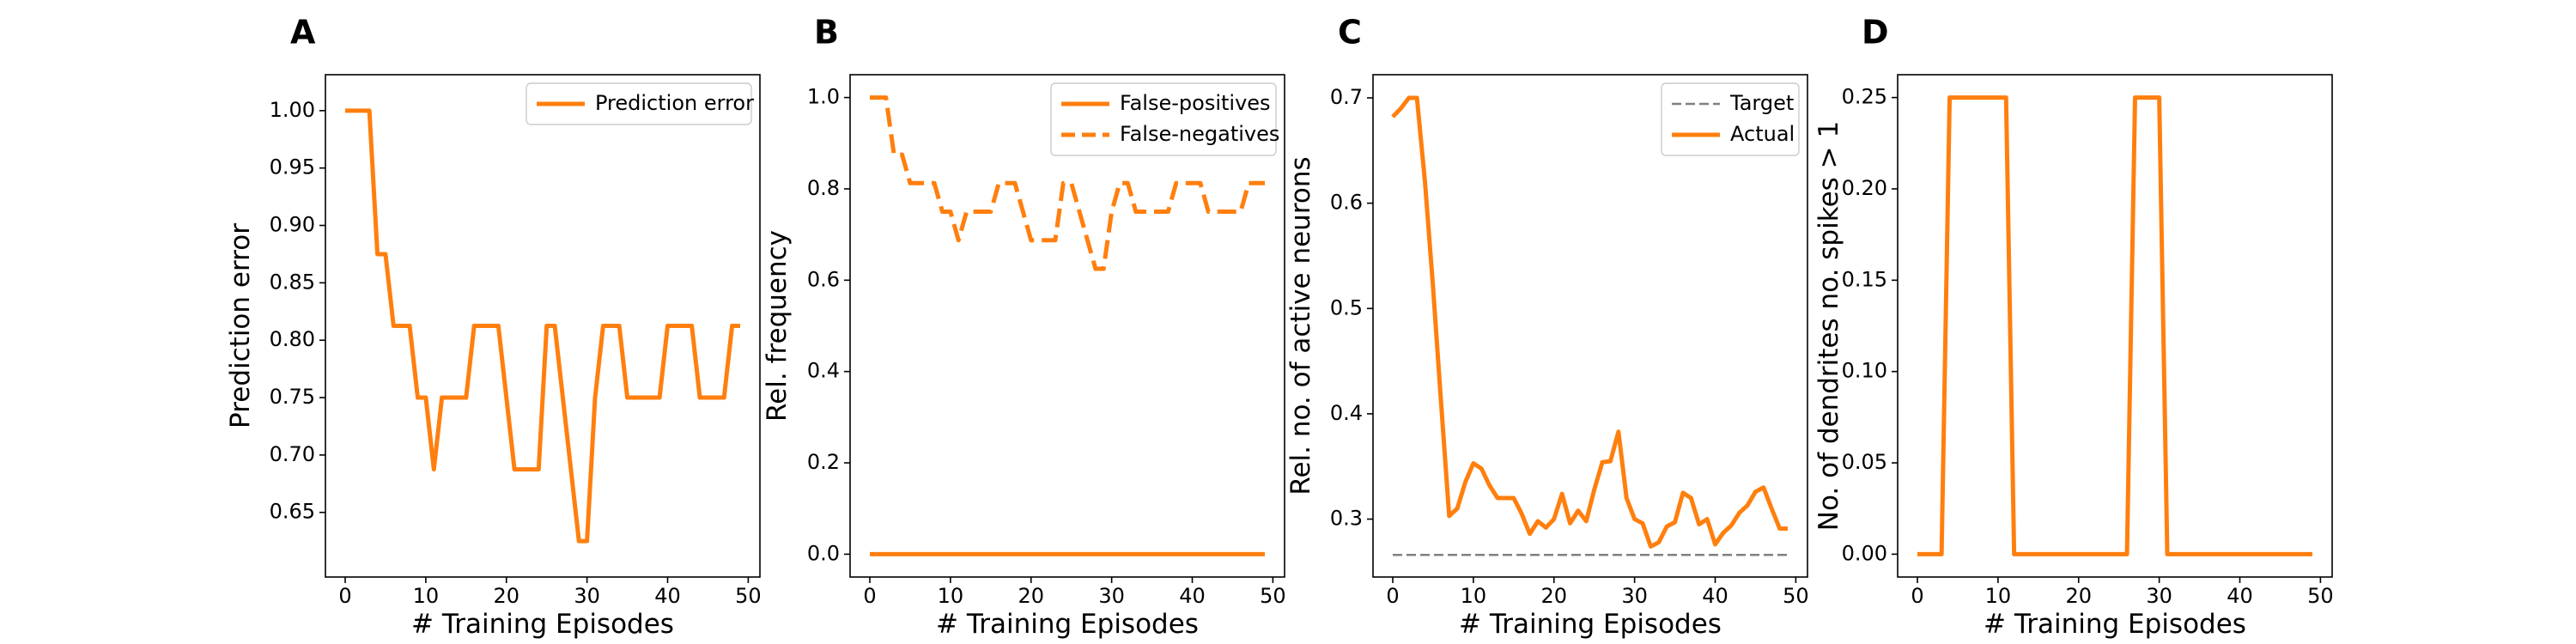 This screenshot has height=644, width=2576. I want to click on y-tick-label: 0.15, so click(1865, 279).